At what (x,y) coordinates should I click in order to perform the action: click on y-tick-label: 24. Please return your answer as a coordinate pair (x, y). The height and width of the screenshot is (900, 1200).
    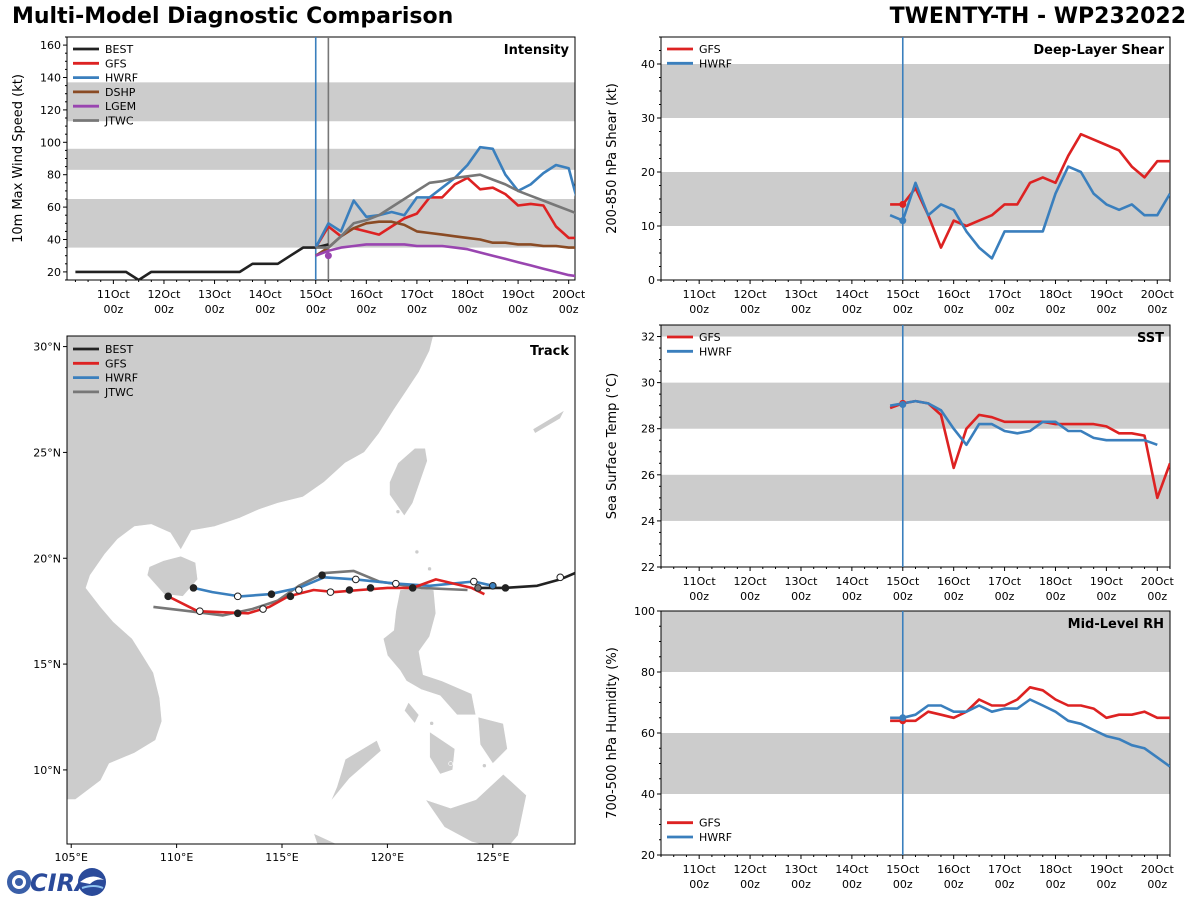
    Looking at the image, I should click on (648, 521).